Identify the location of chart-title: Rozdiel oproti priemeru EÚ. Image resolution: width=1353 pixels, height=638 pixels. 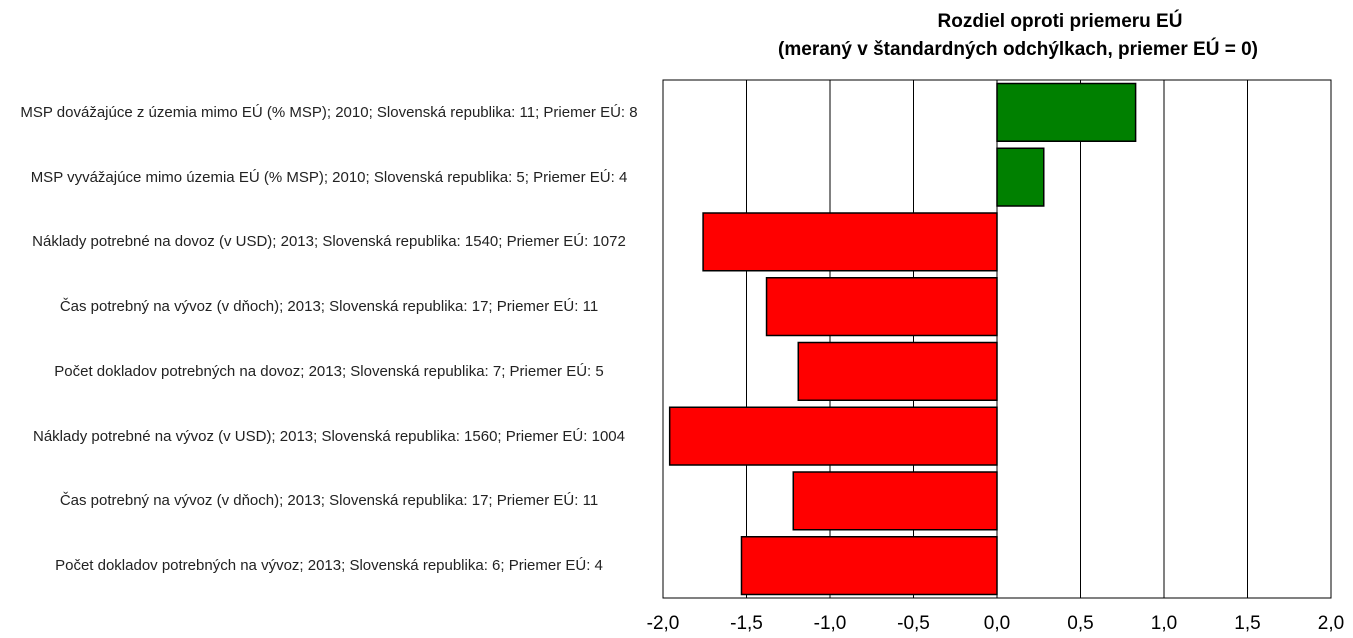
(1060, 21).